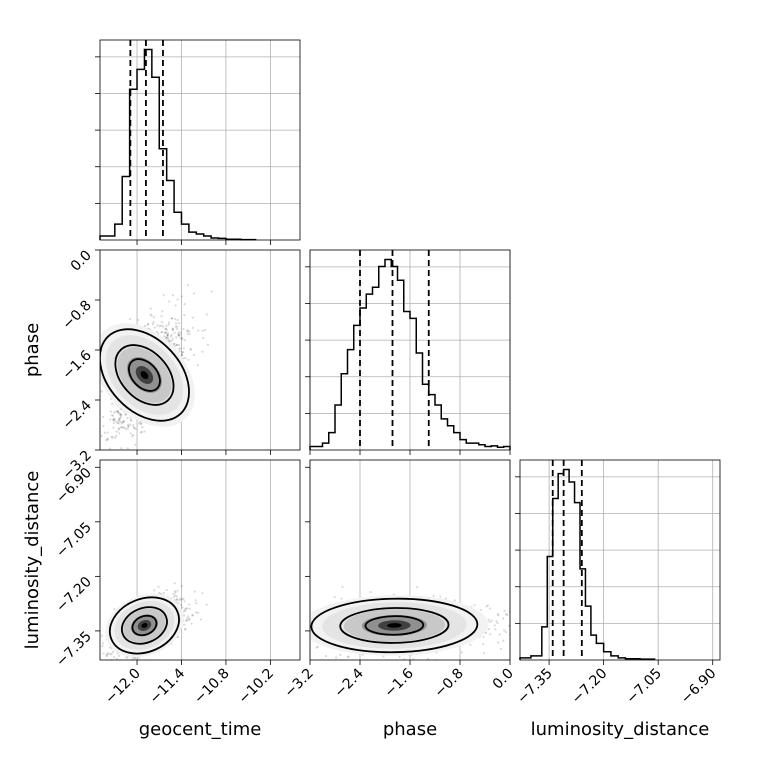 The height and width of the screenshot is (760, 760). Describe the element at coordinates (298, 683) in the screenshot. I see `x-tick-label: −3.2` at that location.